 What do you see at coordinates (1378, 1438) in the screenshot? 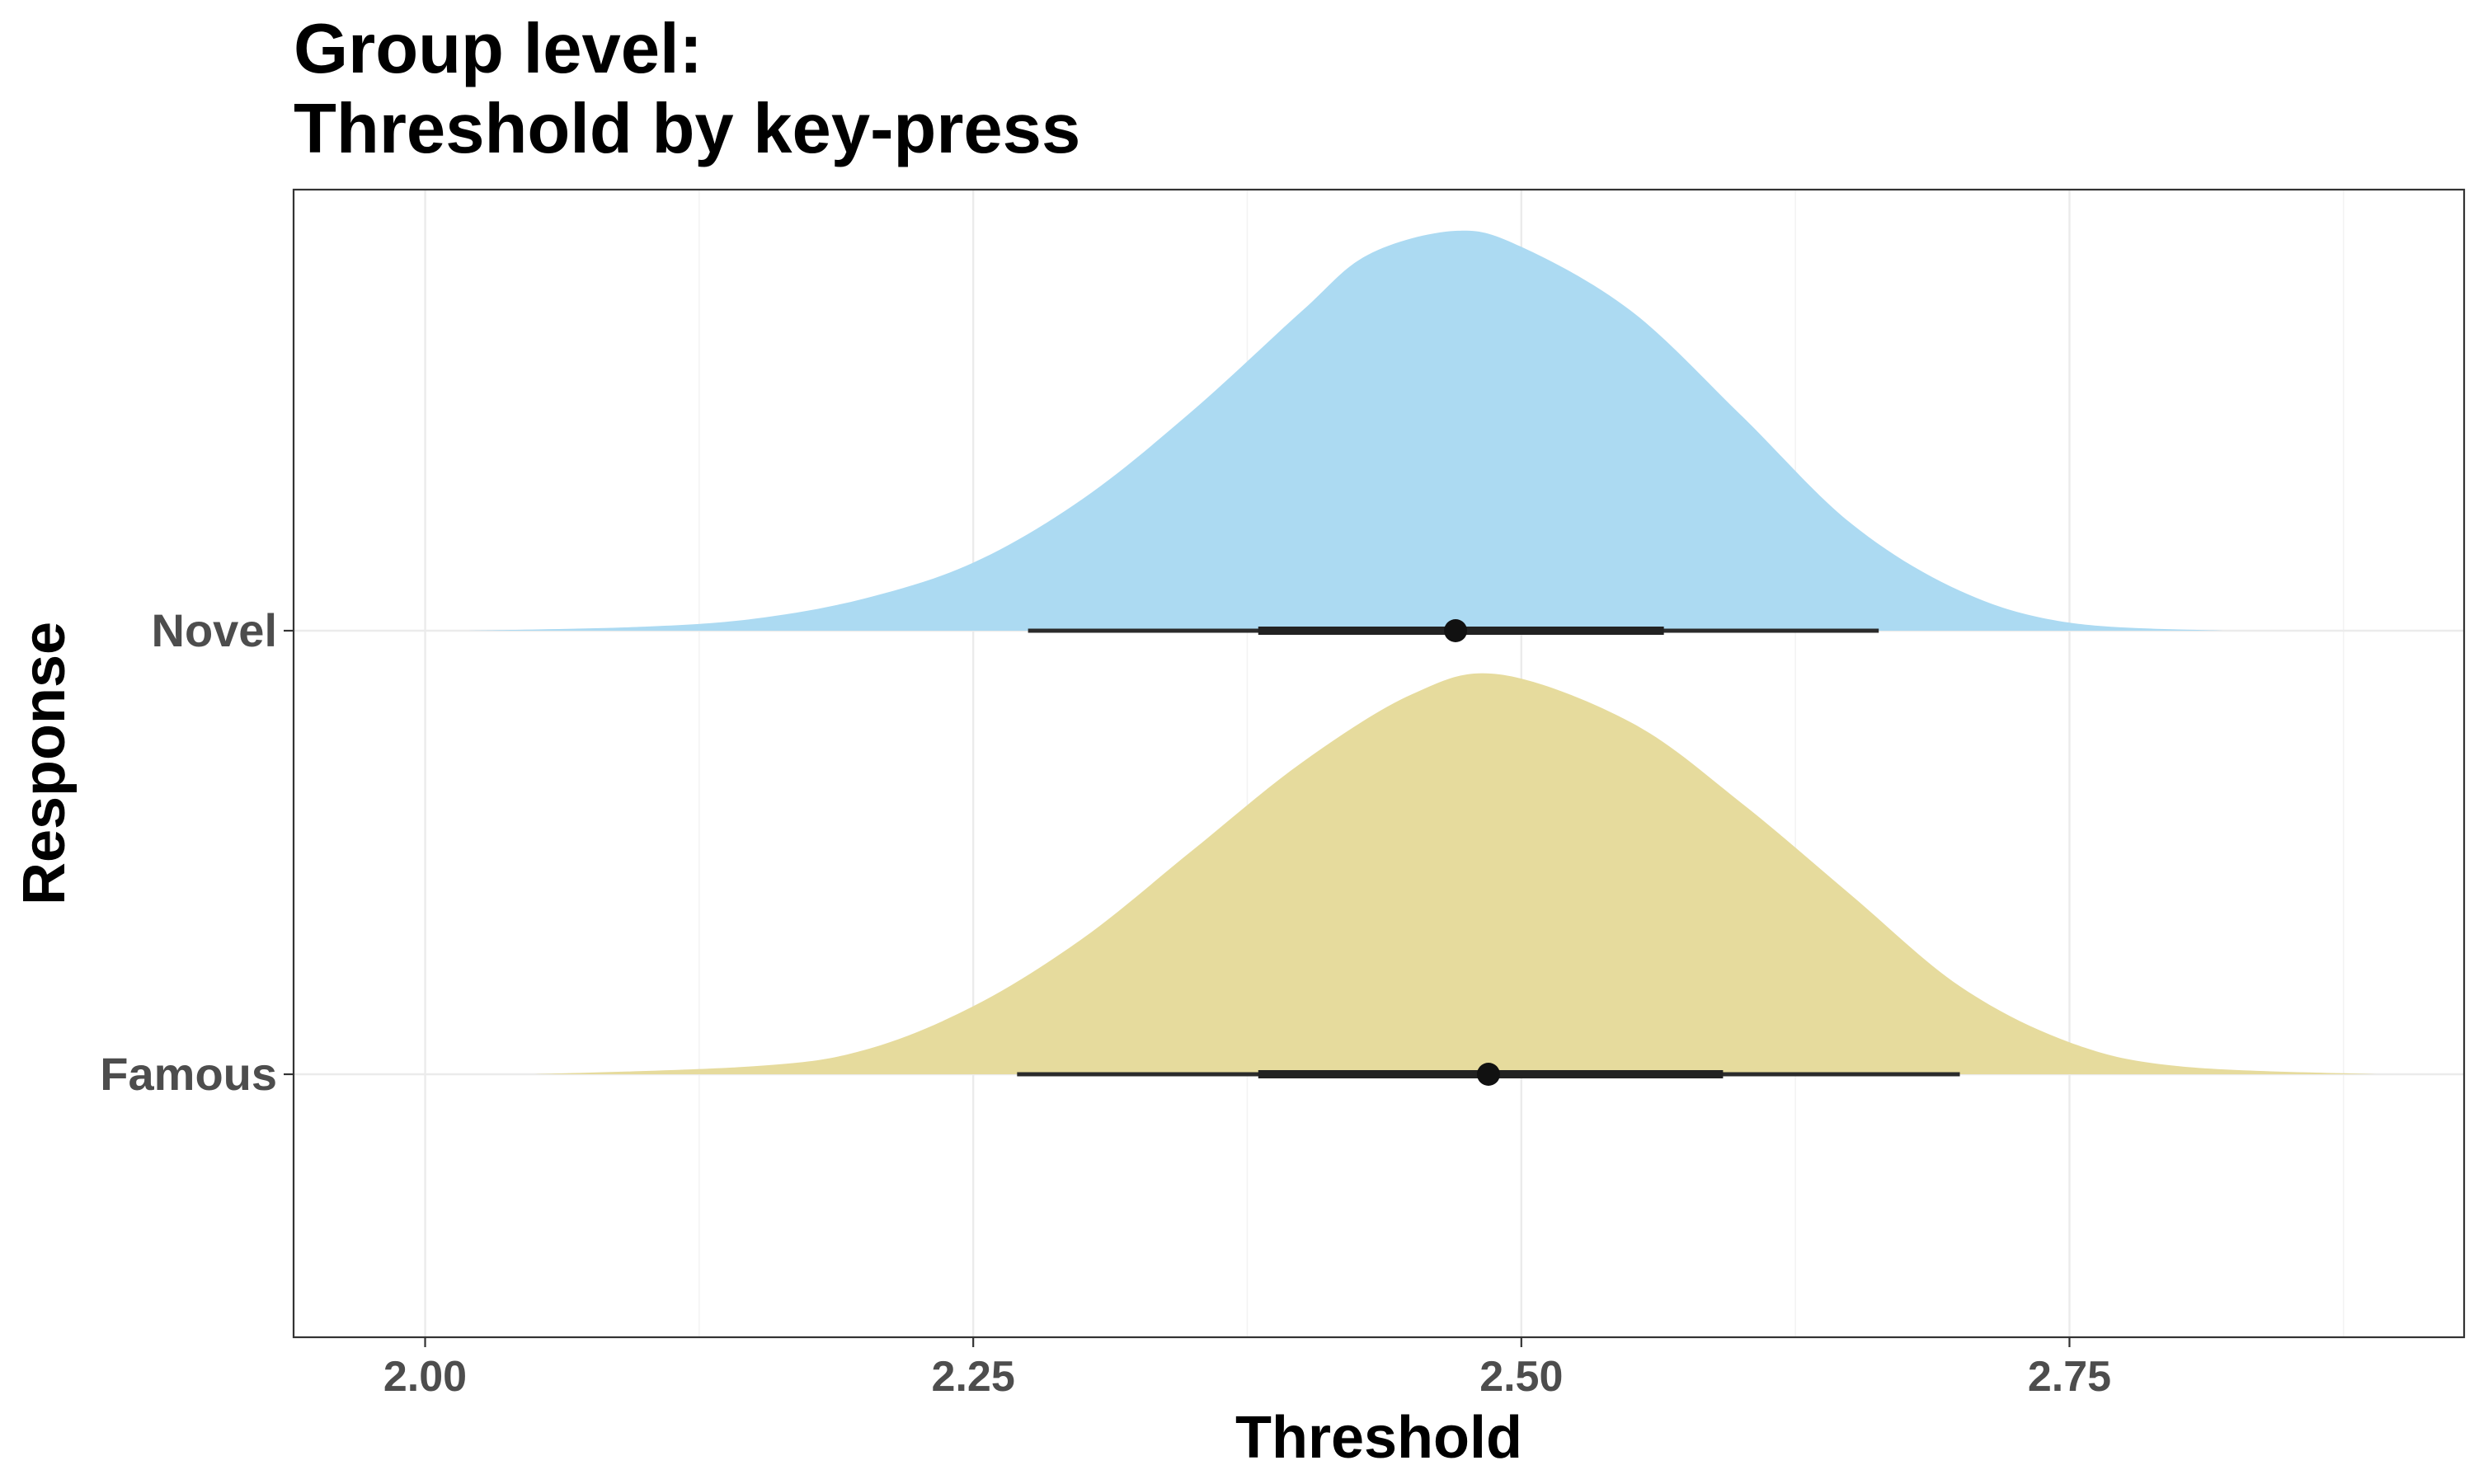
I see `x-axis-title: Threshold` at bounding box center [1378, 1438].